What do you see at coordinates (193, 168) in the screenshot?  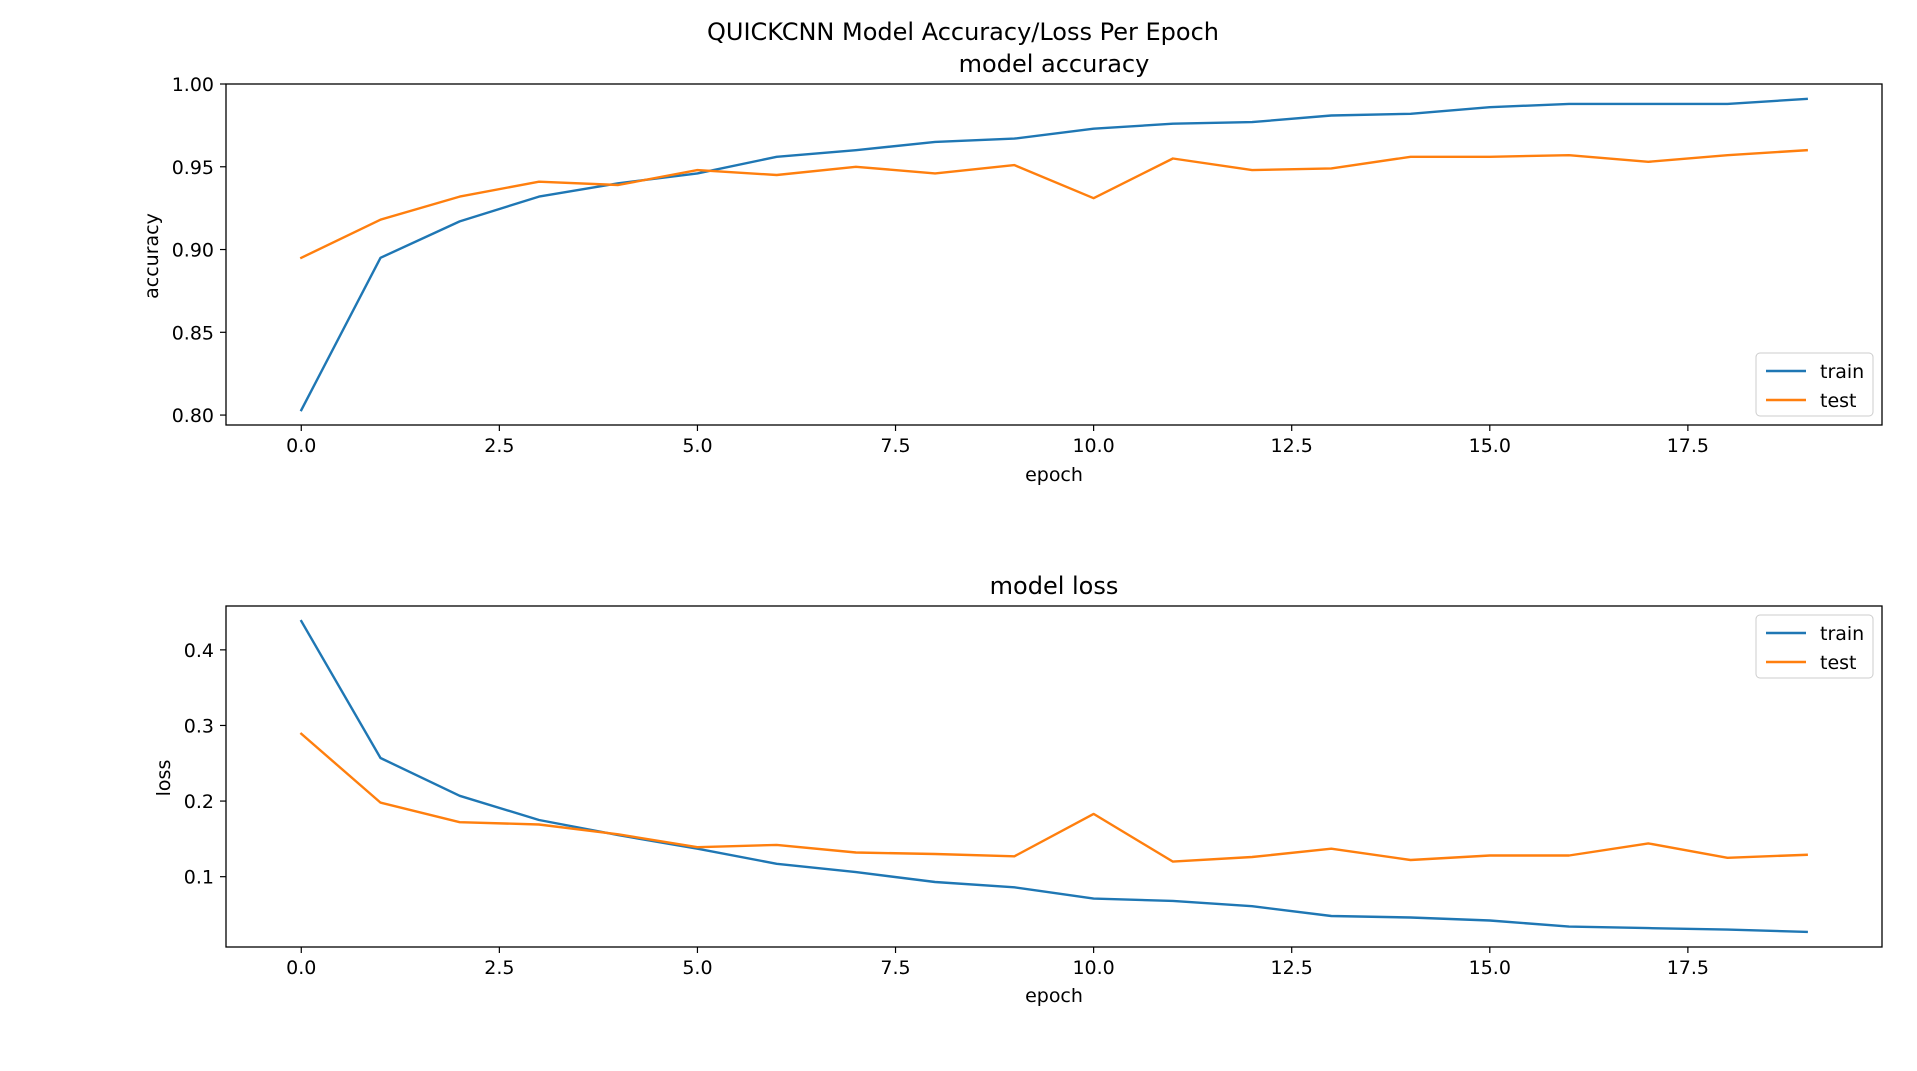 I see `accuracy-y-tick-label: 0.95` at bounding box center [193, 168].